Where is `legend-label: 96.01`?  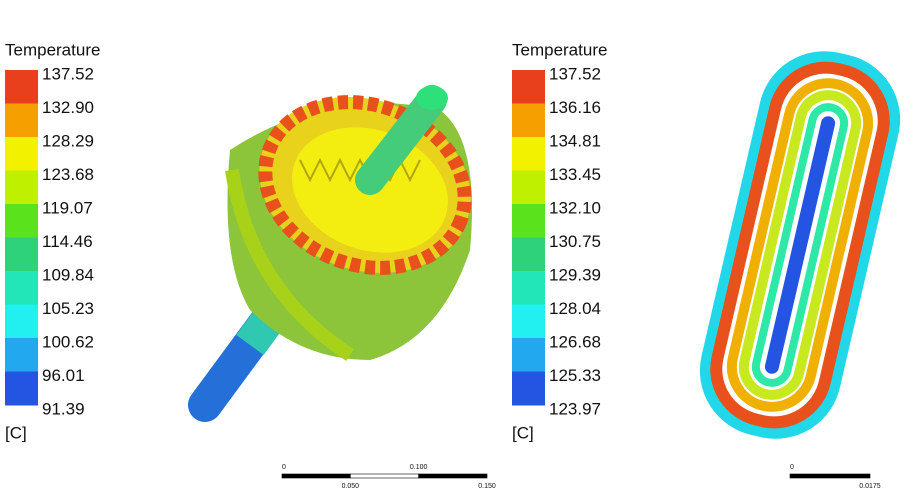
legend-label: 96.01 is located at coordinates (63, 375).